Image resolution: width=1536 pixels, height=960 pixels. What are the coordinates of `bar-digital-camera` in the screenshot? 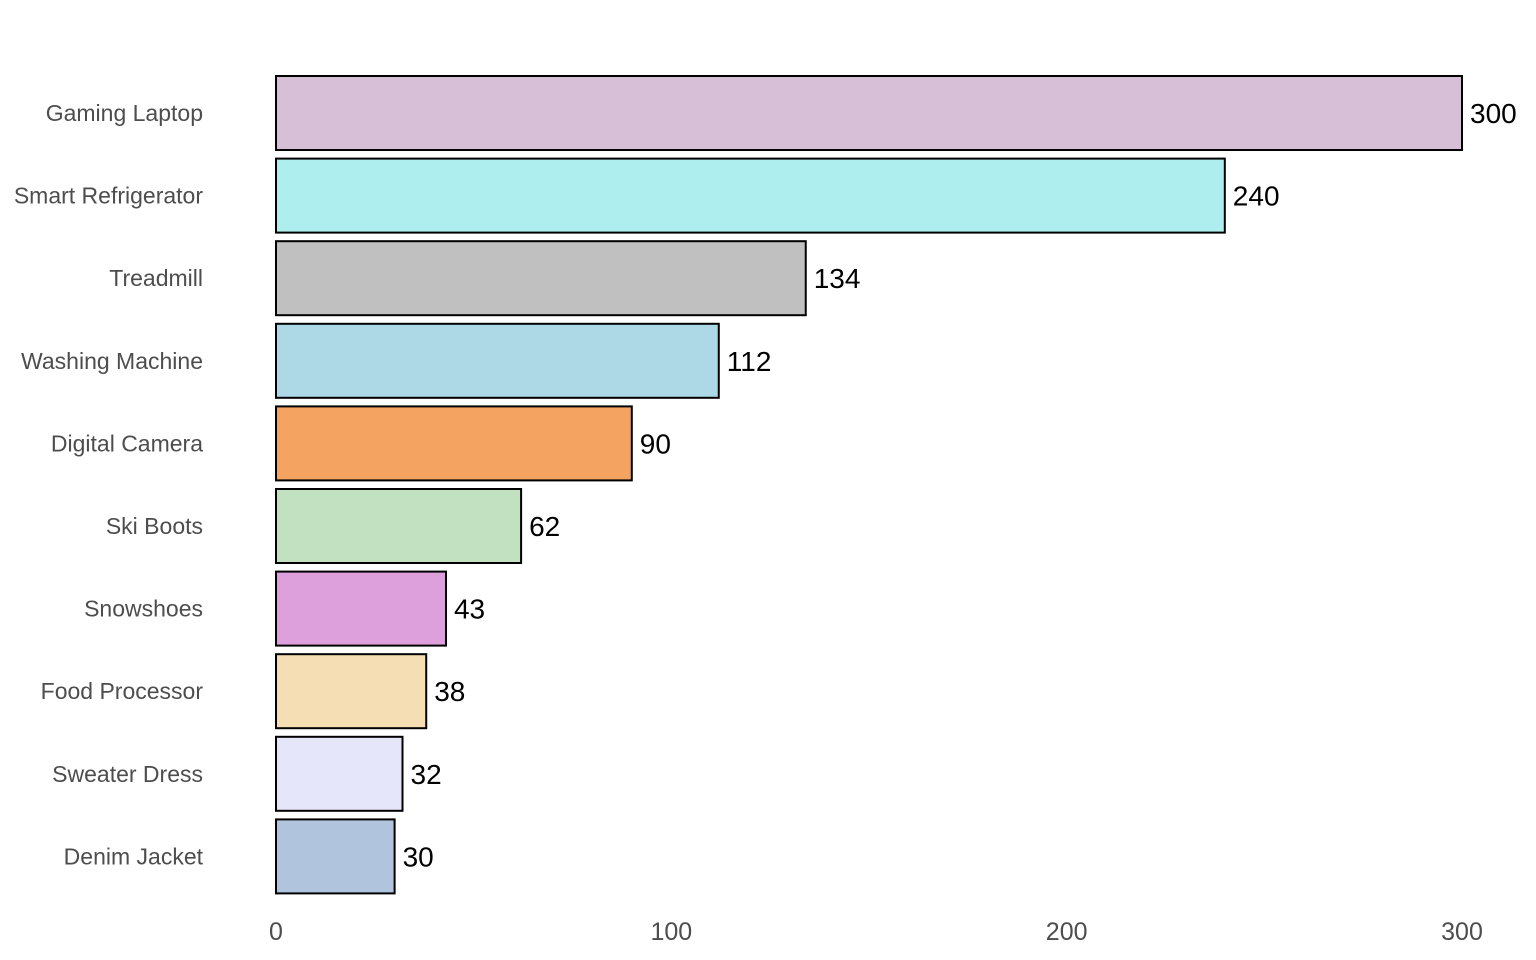 It's located at (454, 443).